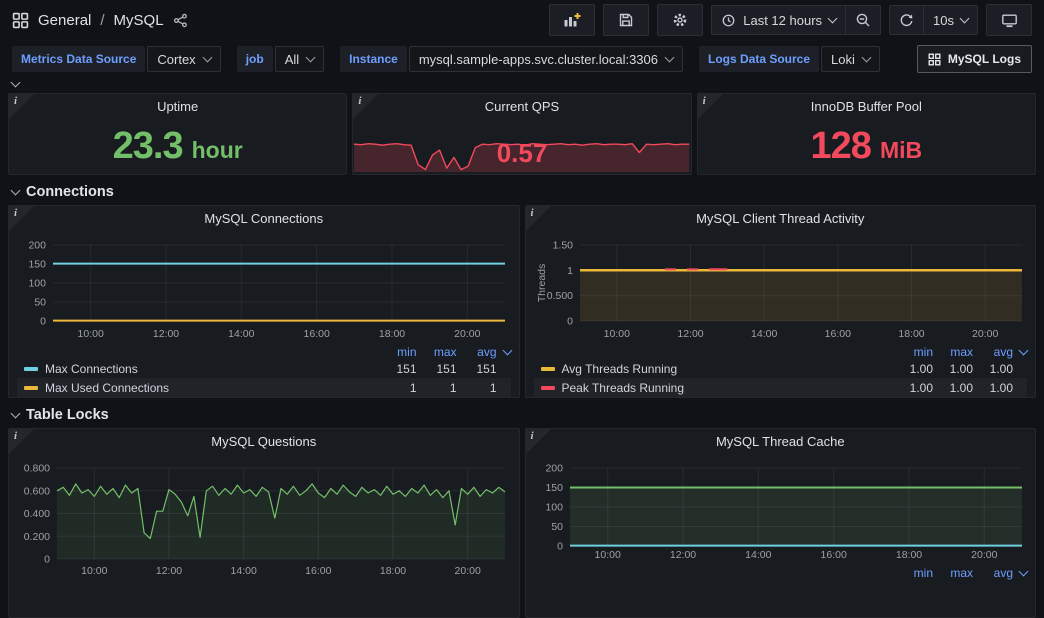 This screenshot has height=618, width=1044. What do you see at coordinates (780, 387) in the screenshot?
I see `legend-row-peak-threads-running: Peak Threads Running 1.00 1.00 1.00` at bounding box center [780, 387].